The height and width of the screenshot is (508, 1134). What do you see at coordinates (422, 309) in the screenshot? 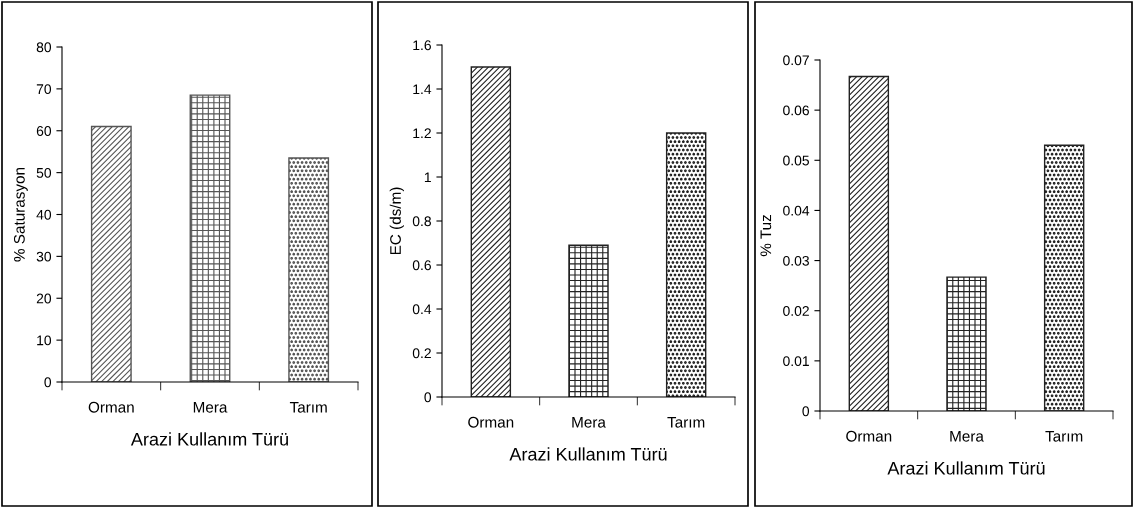
I see `y-tick-label: 0.4` at bounding box center [422, 309].